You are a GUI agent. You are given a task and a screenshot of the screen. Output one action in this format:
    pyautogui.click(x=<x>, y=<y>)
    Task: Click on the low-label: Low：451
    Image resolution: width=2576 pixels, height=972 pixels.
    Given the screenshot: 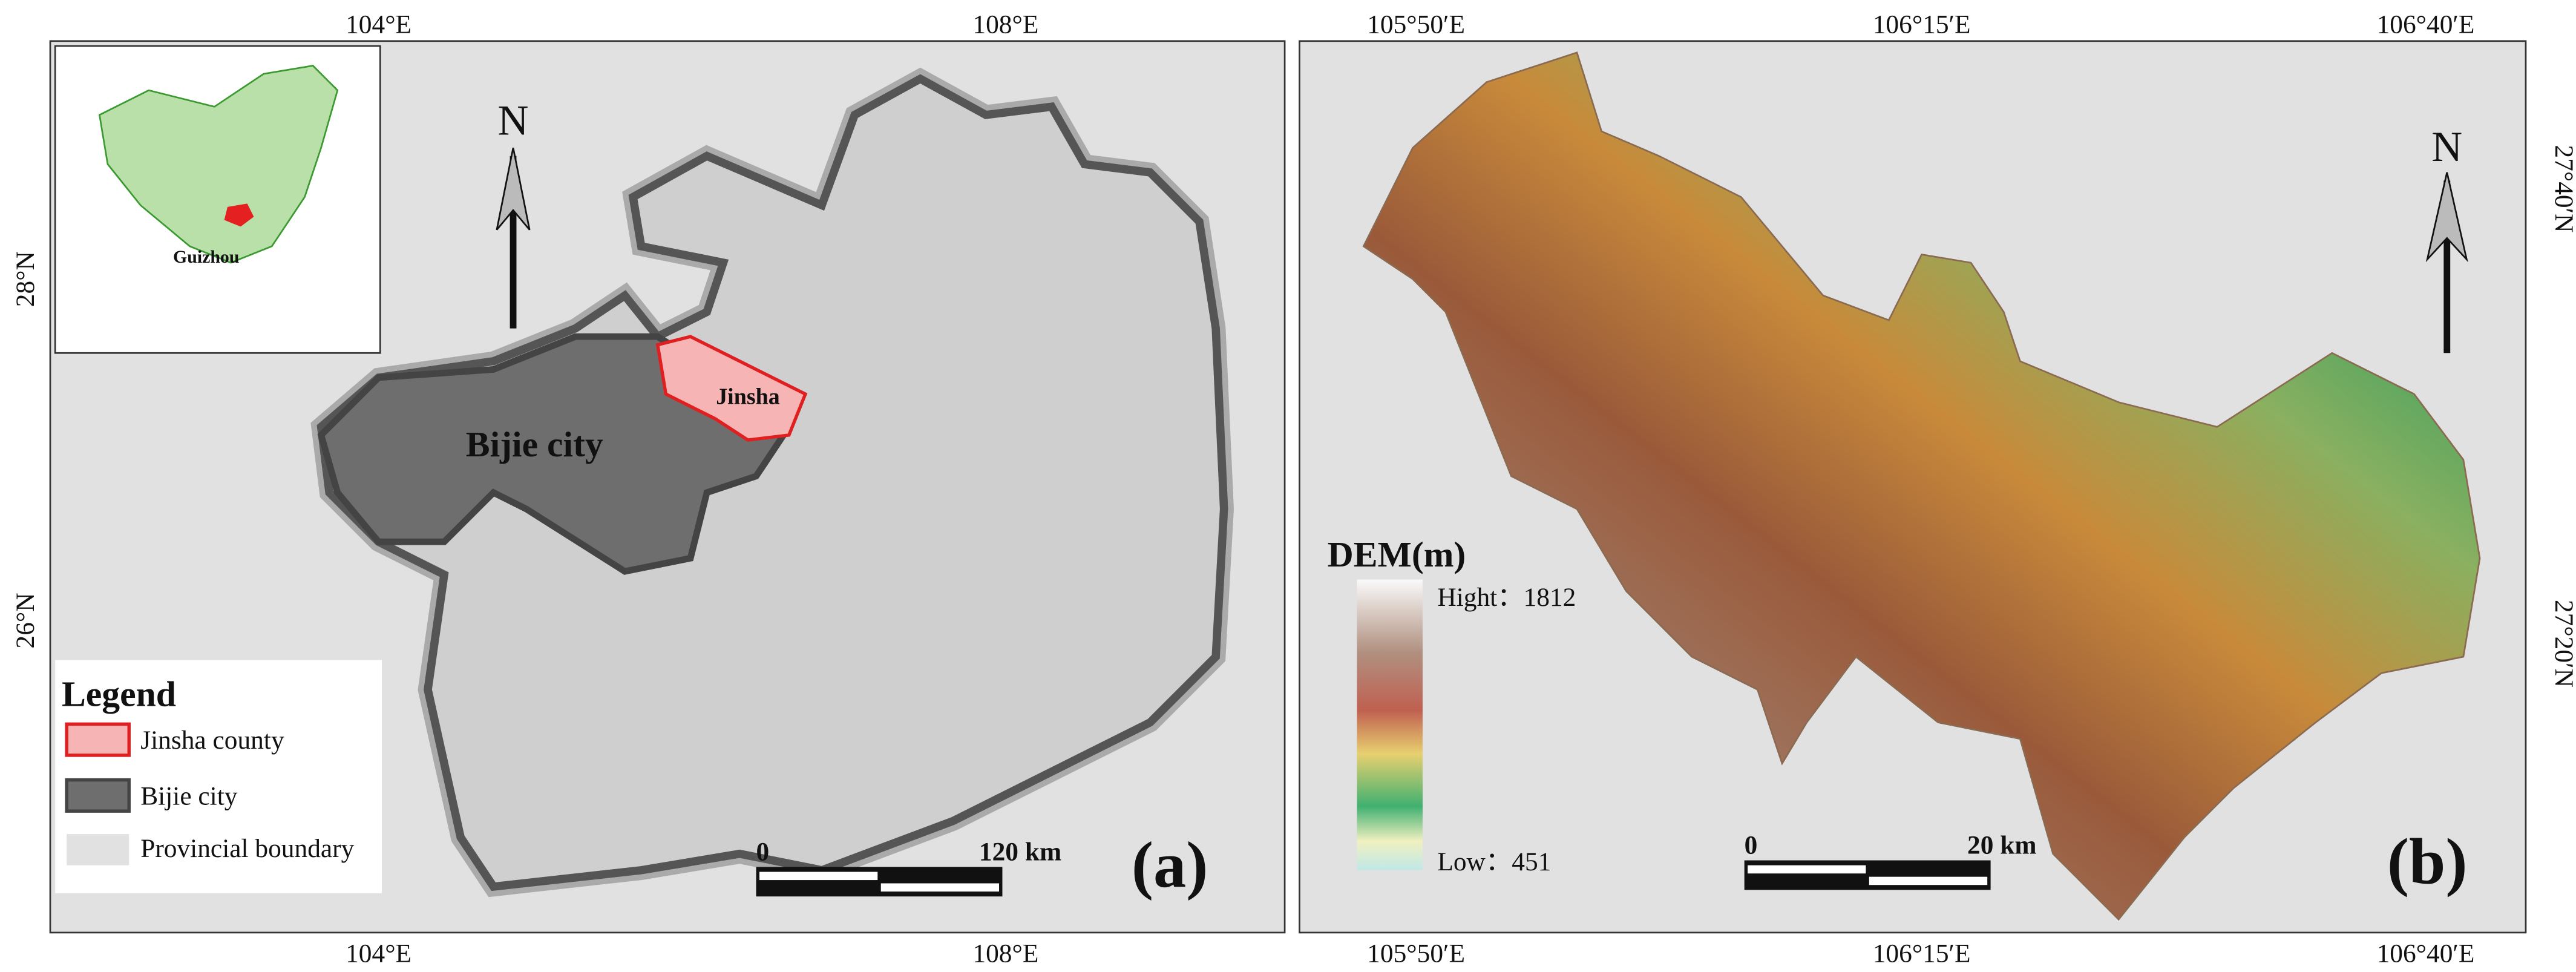 What is the action you would take?
    pyautogui.click(x=1494, y=862)
    